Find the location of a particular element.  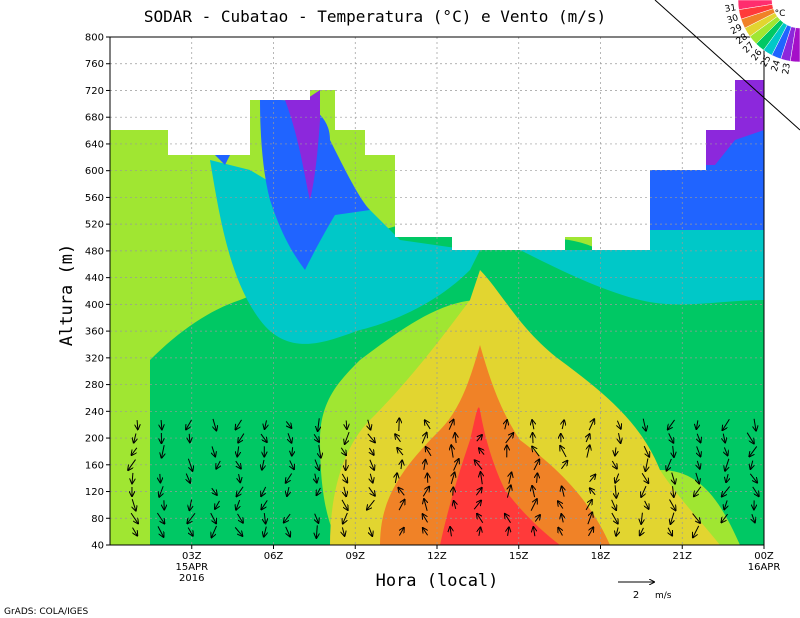

x-tick-label: 03Z is located at coordinates (192, 556).